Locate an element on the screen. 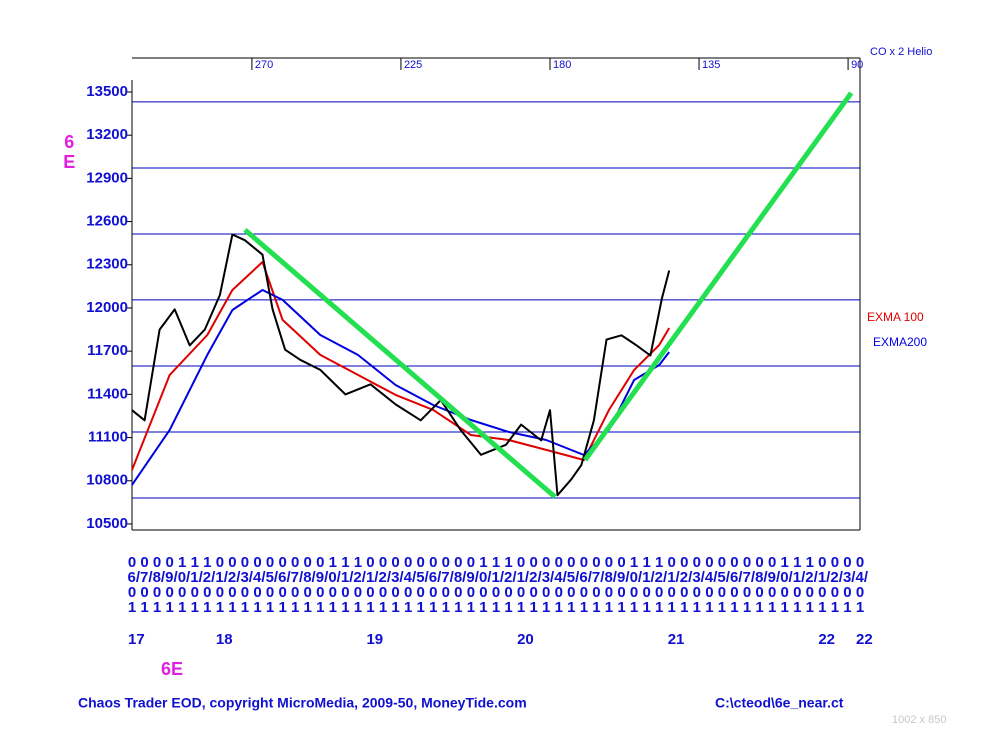  symbol-vertical: 6E is located at coordinates (69, 152).